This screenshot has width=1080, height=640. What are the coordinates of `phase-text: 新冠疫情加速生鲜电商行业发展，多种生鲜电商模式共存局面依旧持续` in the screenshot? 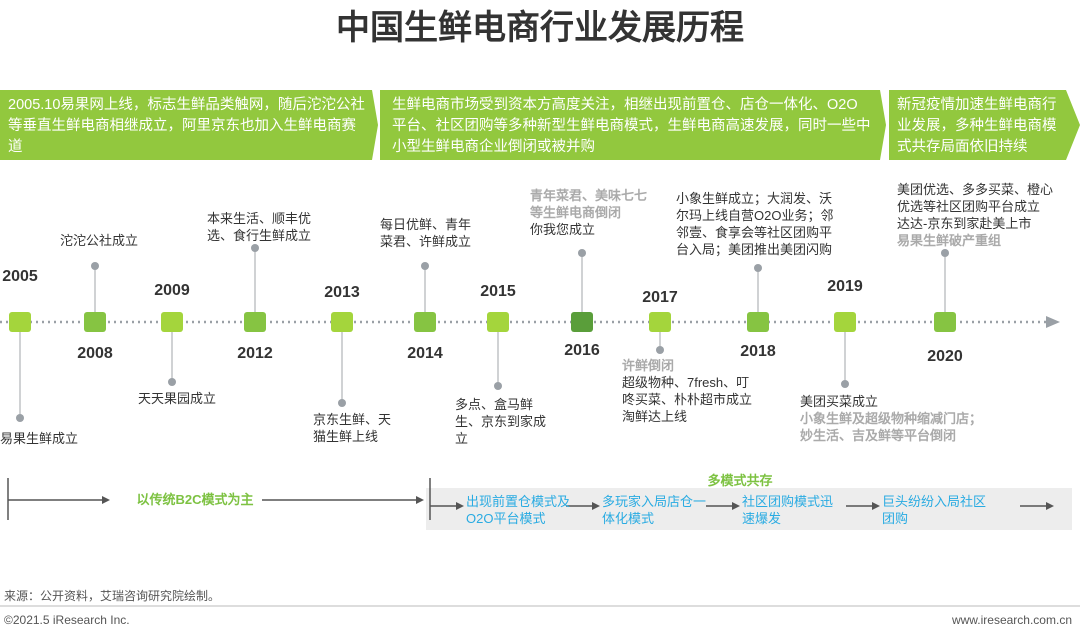 It's located at (977, 126).